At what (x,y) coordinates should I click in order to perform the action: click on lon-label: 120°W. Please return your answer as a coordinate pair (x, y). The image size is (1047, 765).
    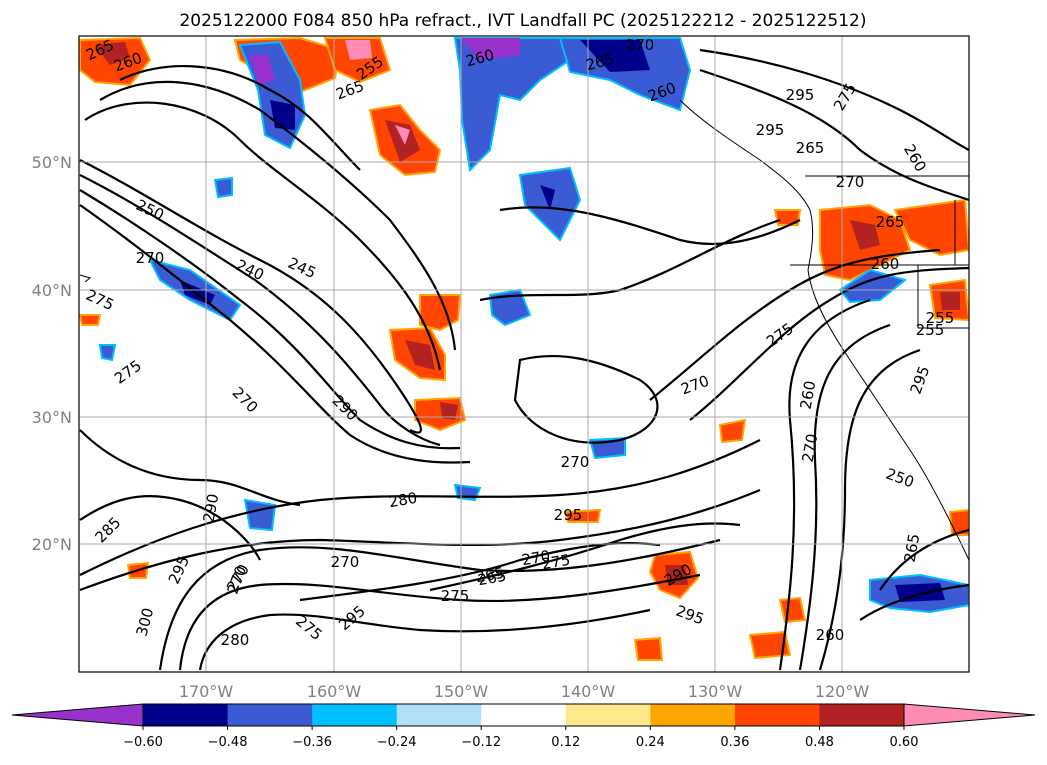
    Looking at the image, I should click on (842, 691).